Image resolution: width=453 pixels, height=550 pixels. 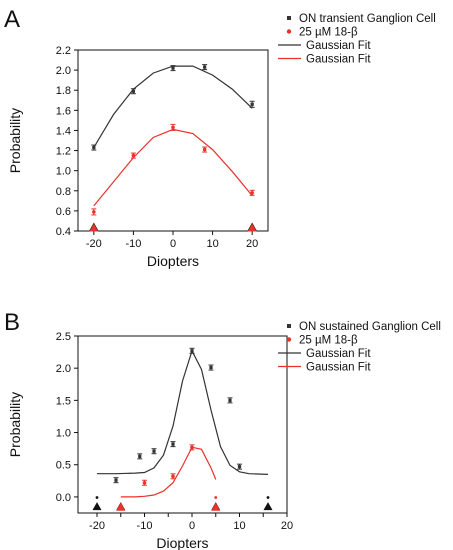 What do you see at coordinates (12, 19) in the screenshot?
I see `panel-label: A` at bounding box center [12, 19].